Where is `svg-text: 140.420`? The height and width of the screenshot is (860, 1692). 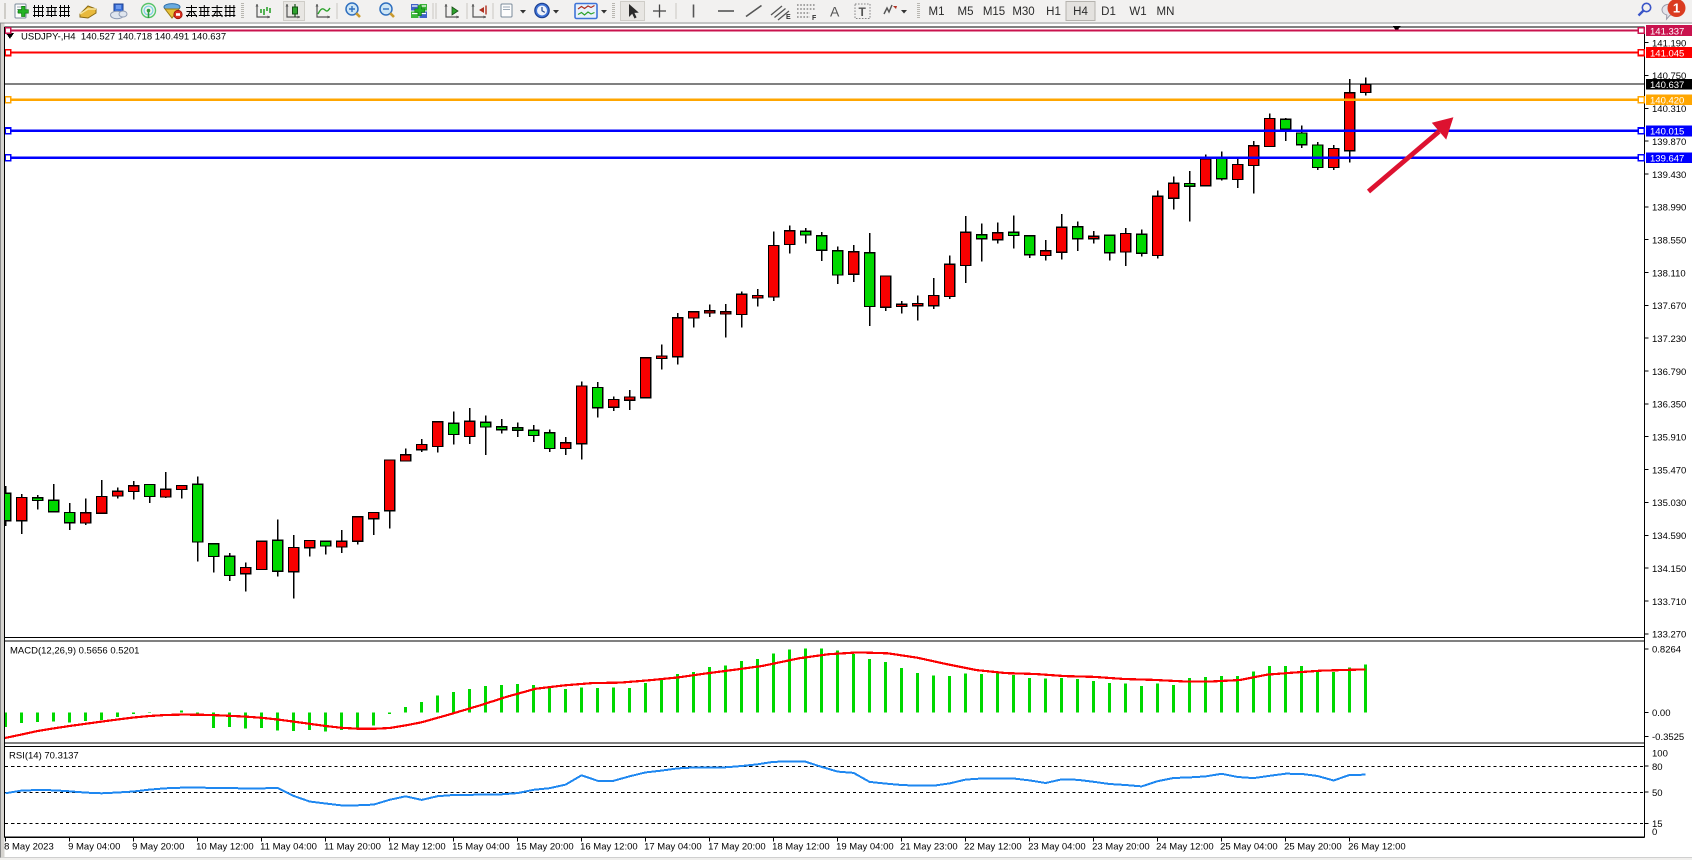 svg-text: 140.420 is located at coordinates (1667, 101).